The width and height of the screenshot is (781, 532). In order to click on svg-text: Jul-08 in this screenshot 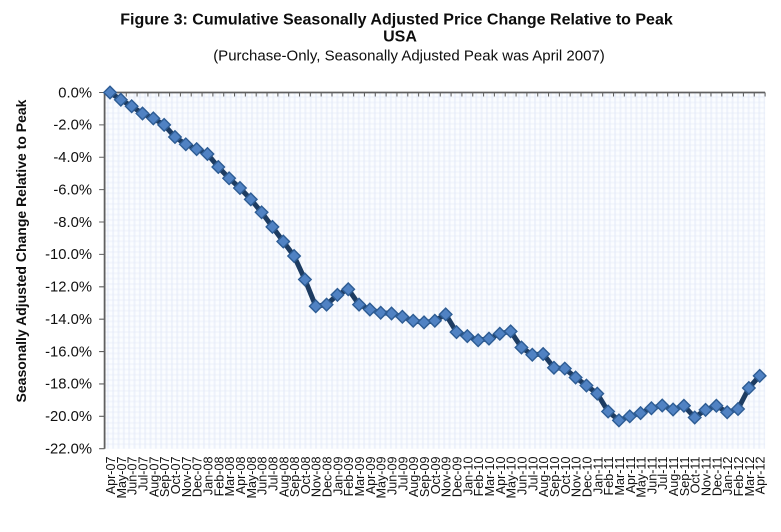, I will do `click(273, 474)`.